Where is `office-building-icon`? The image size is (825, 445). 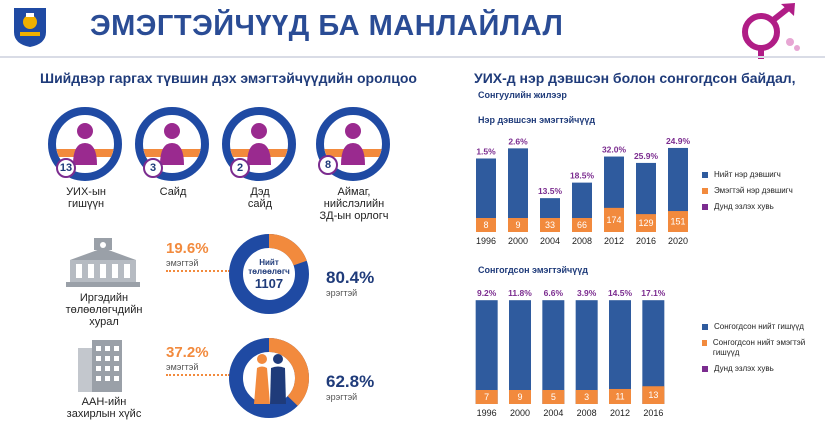
office-building-icon is located at coordinates (100, 366).